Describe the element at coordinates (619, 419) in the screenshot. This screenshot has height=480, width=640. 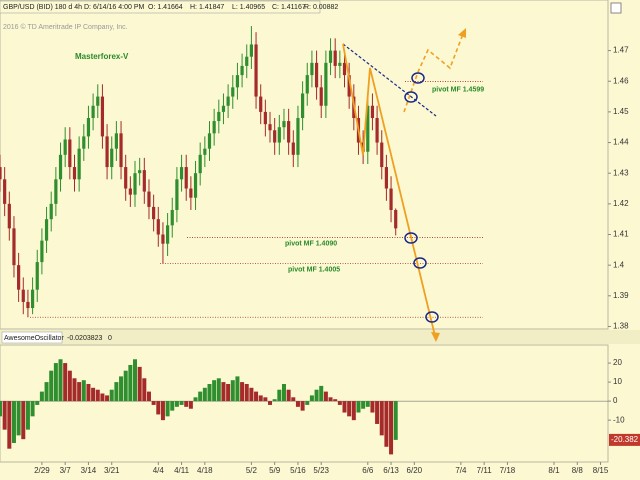
I see `y-tick-label: -10` at that location.